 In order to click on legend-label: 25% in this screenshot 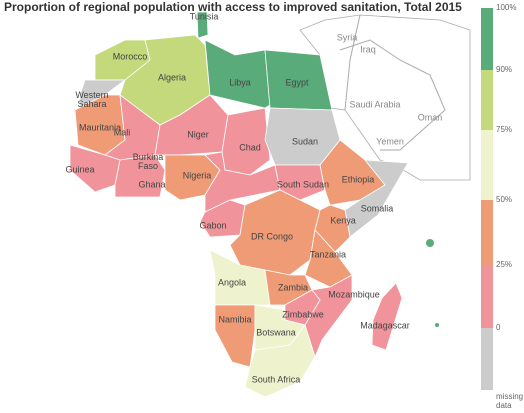, I will do `click(504, 264)`.